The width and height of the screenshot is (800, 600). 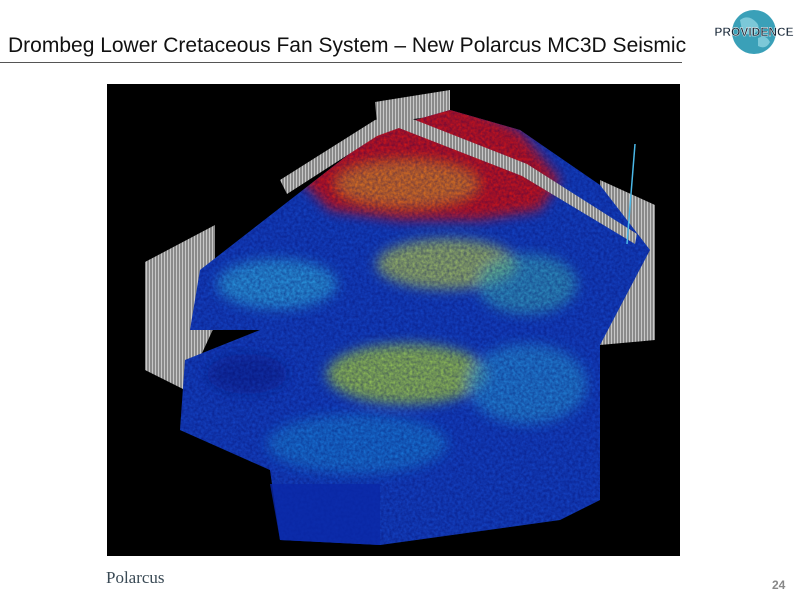 I want to click on partner-logo: Polarcus, so click(x=135, y=577).